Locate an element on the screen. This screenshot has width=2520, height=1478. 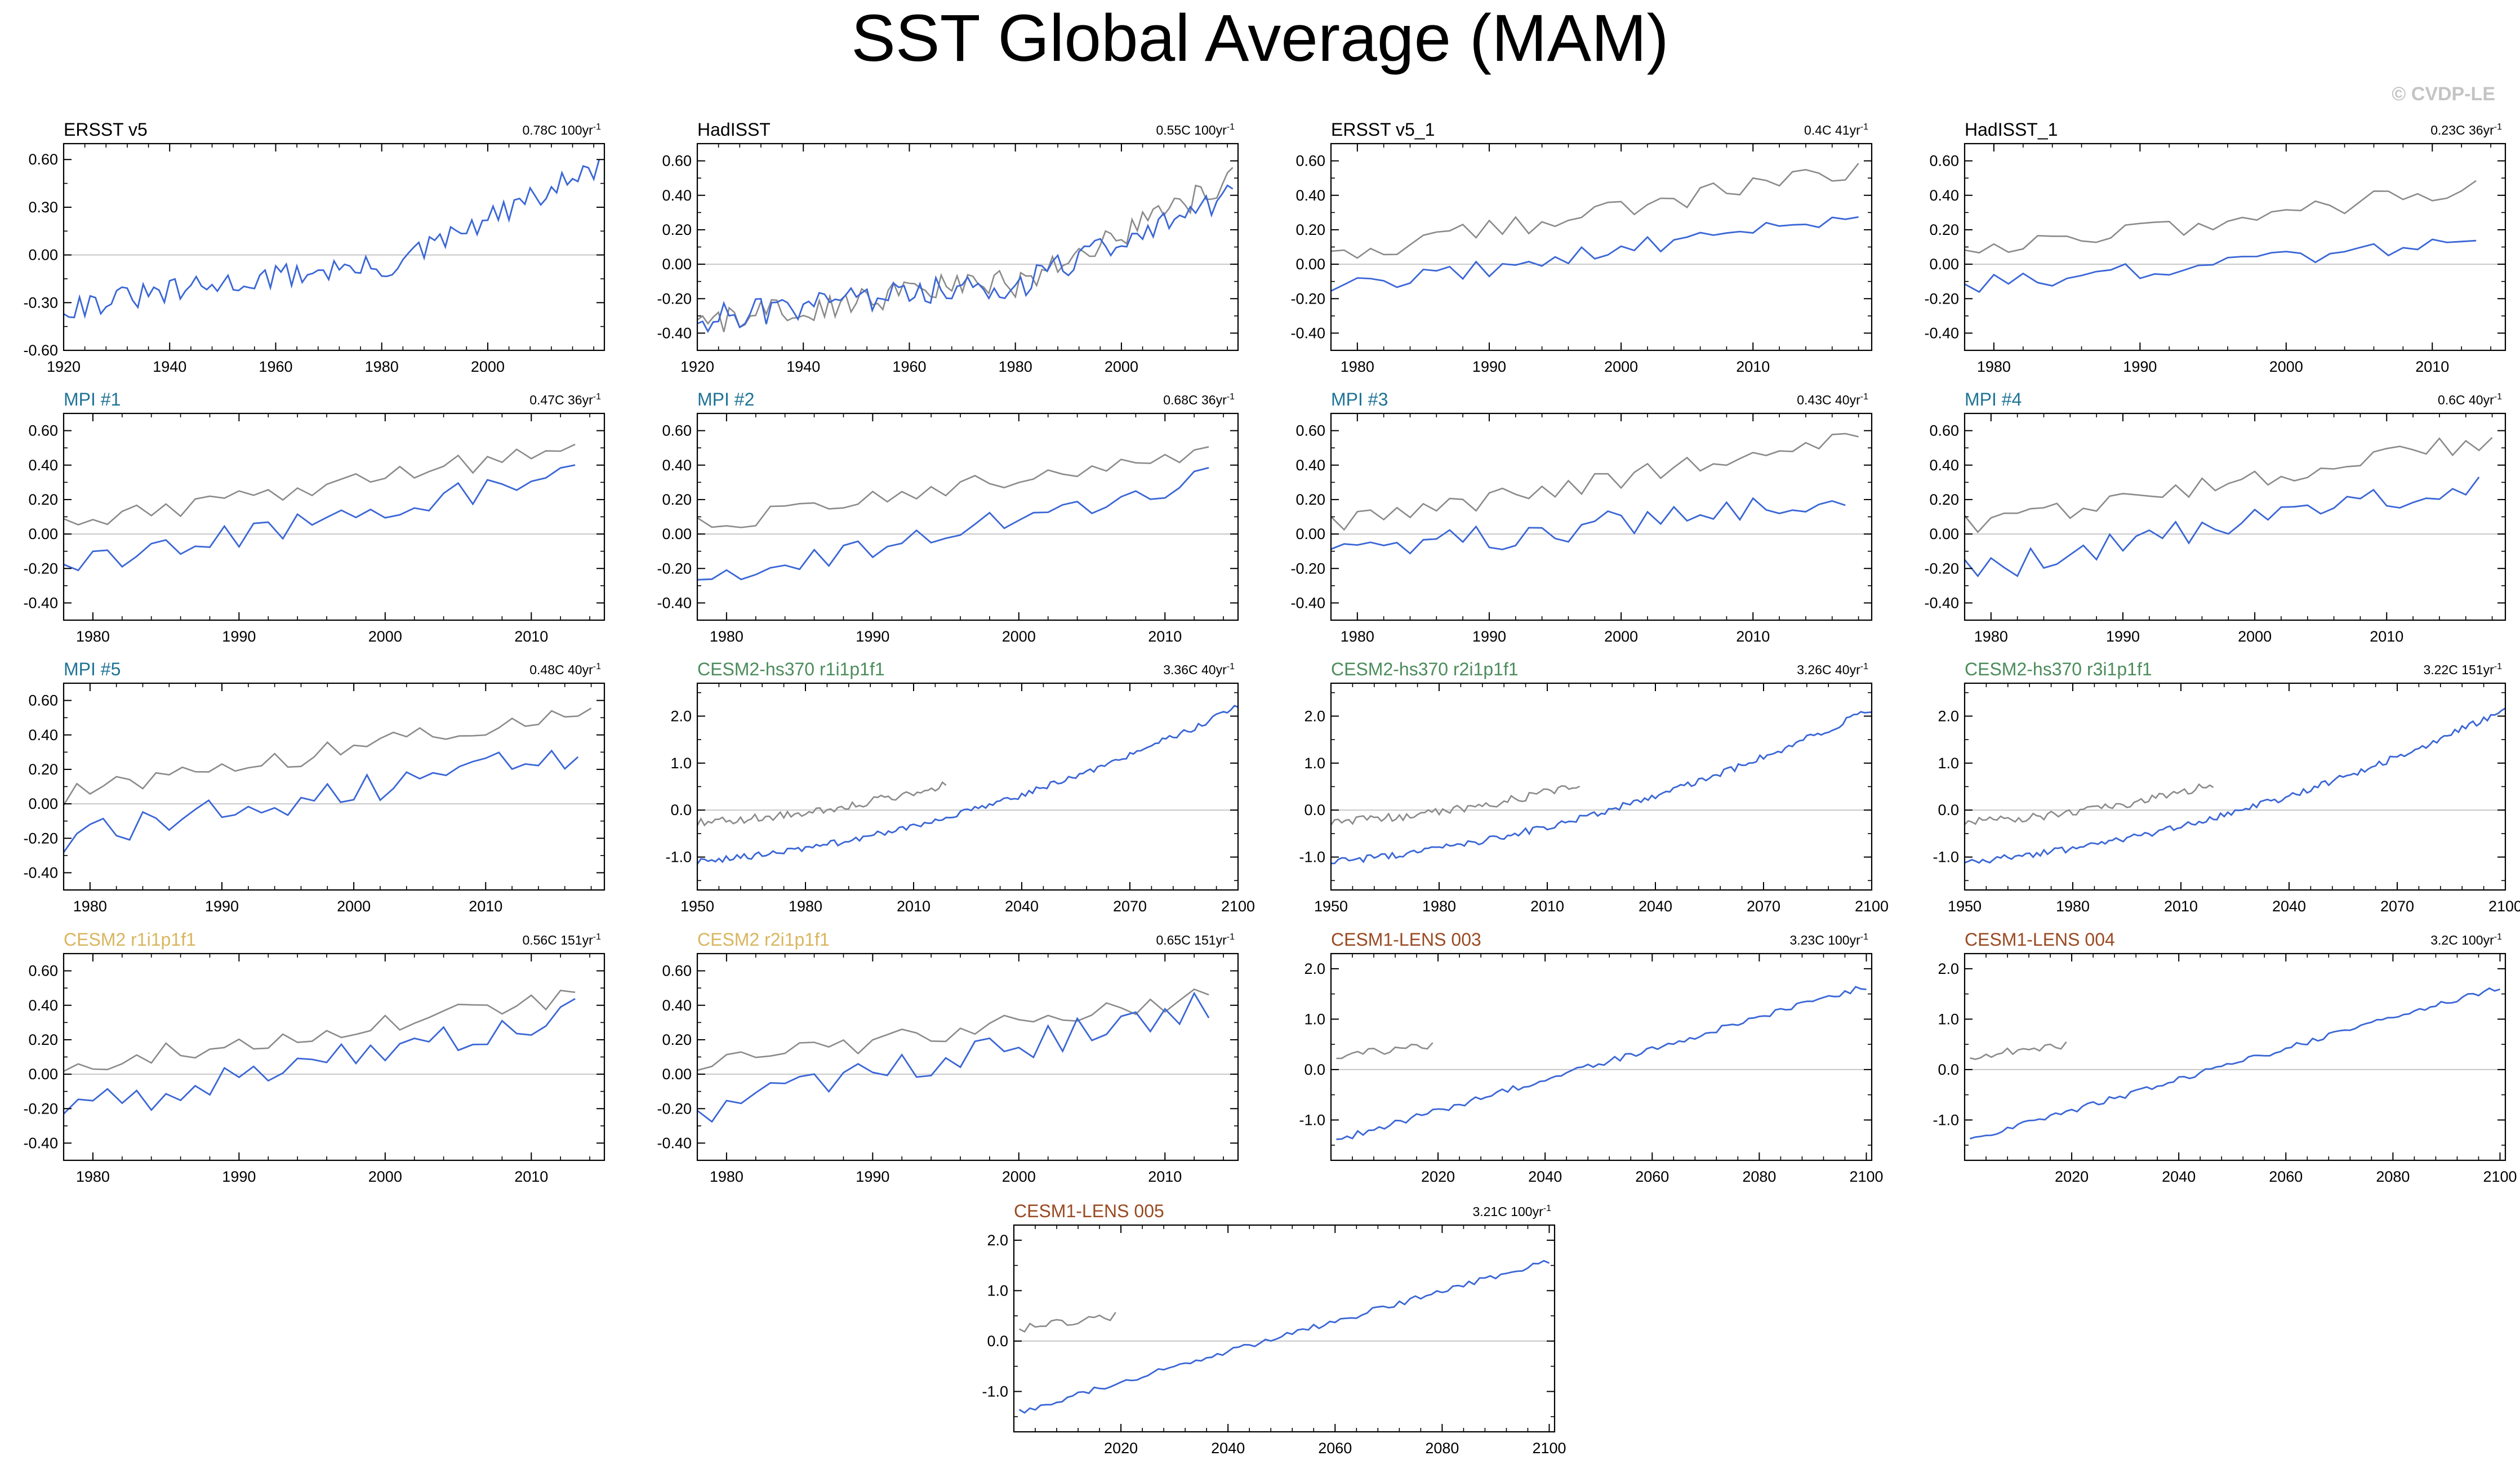
x-tick-label: 2000 is located at coordinates (1121, 366).